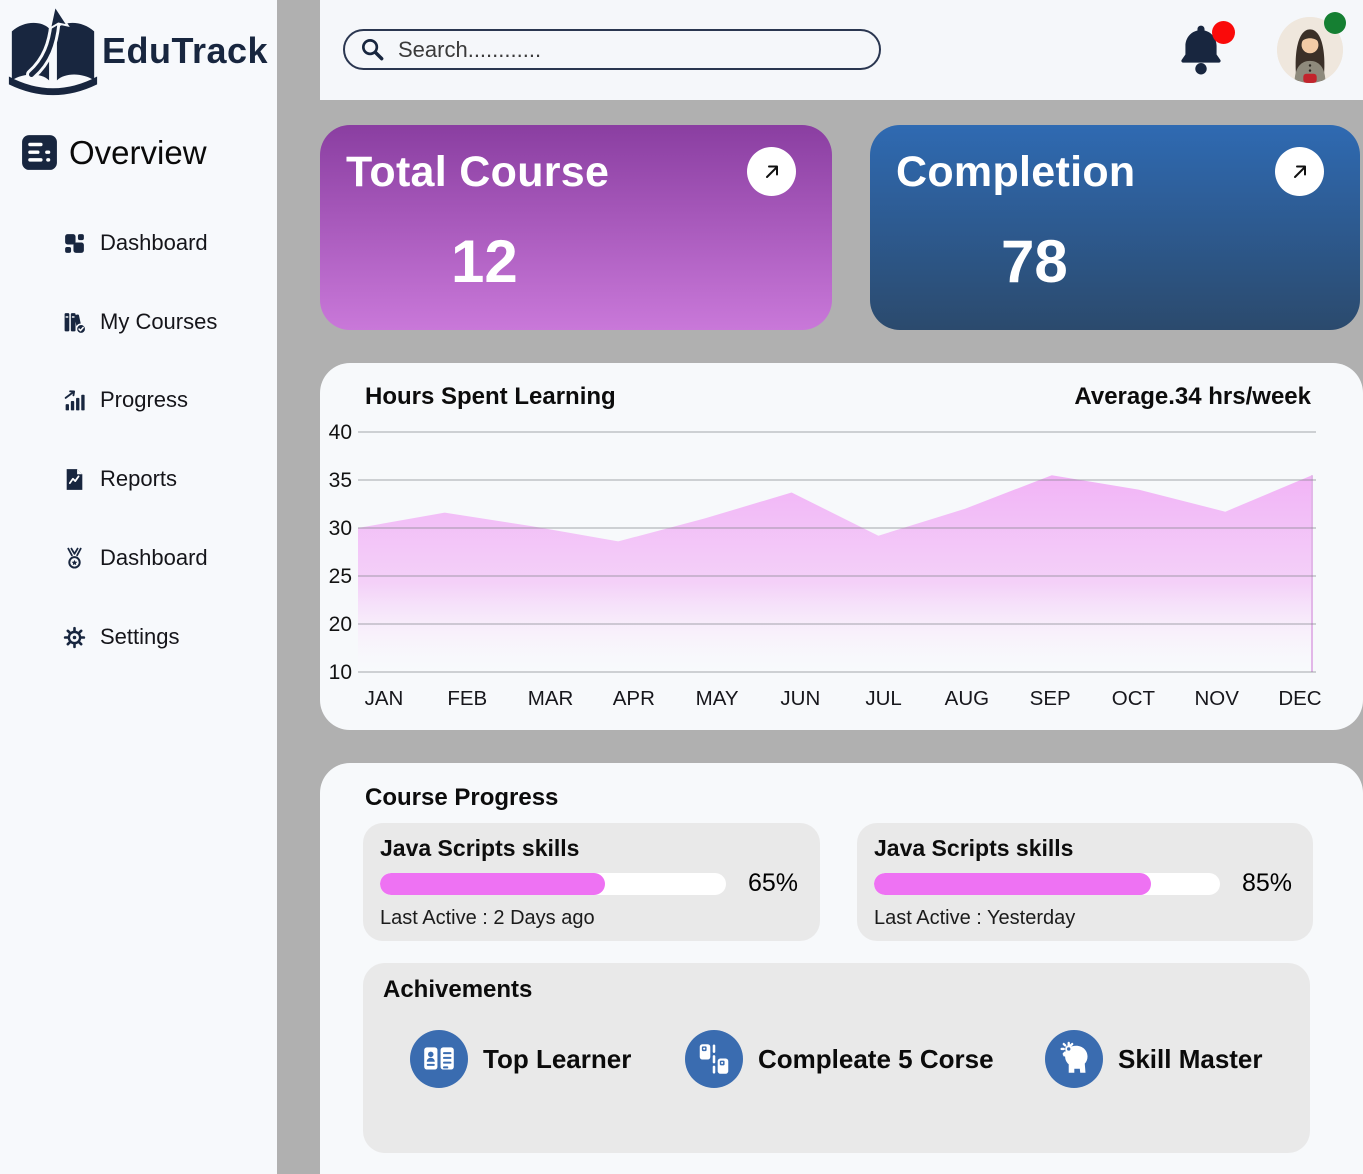 This screenshot has height=1174, width=1363. What do you see at coordinates (551, 698) in the screenshot?
I see `svg-text: MAR` at bounding box center [551, 698].